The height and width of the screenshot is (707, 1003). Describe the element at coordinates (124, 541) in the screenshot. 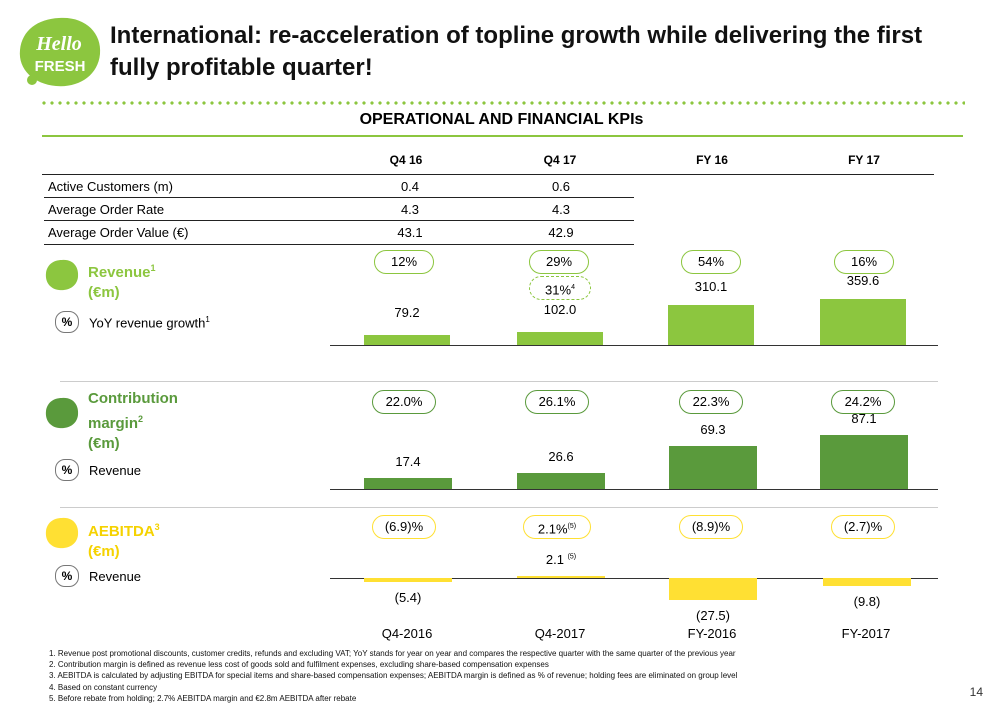

I see `aebitda-label: AEBITDA3 (€m)` at that location.